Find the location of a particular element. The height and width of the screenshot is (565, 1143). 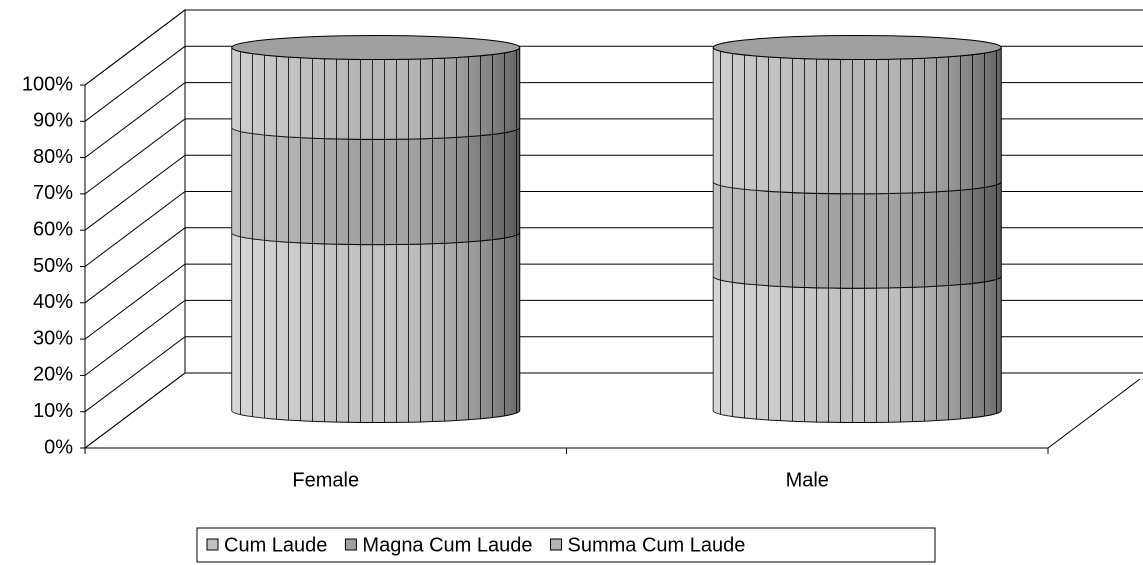

y-tick-label: 20% is located at coordinates (53, 375).